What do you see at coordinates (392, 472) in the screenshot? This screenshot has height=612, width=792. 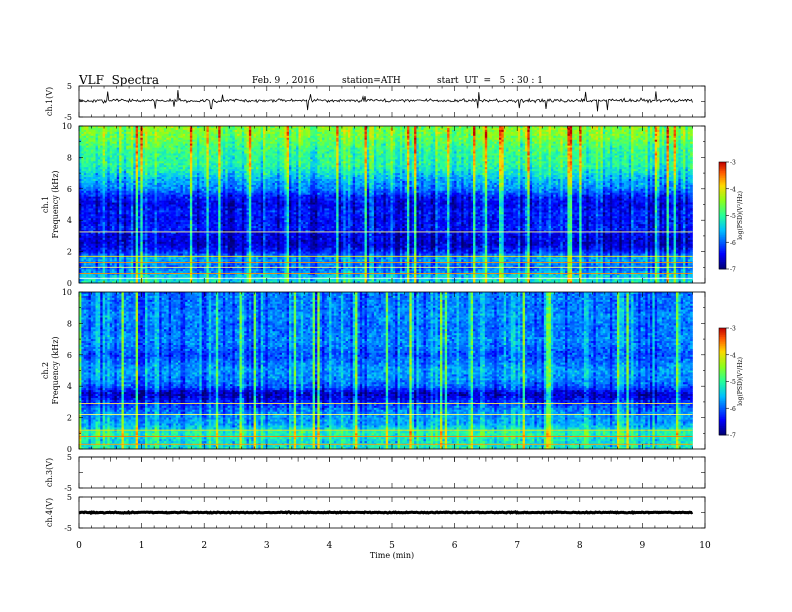 I see `ch3-waveform-axes` at bounding box center [392, 472].